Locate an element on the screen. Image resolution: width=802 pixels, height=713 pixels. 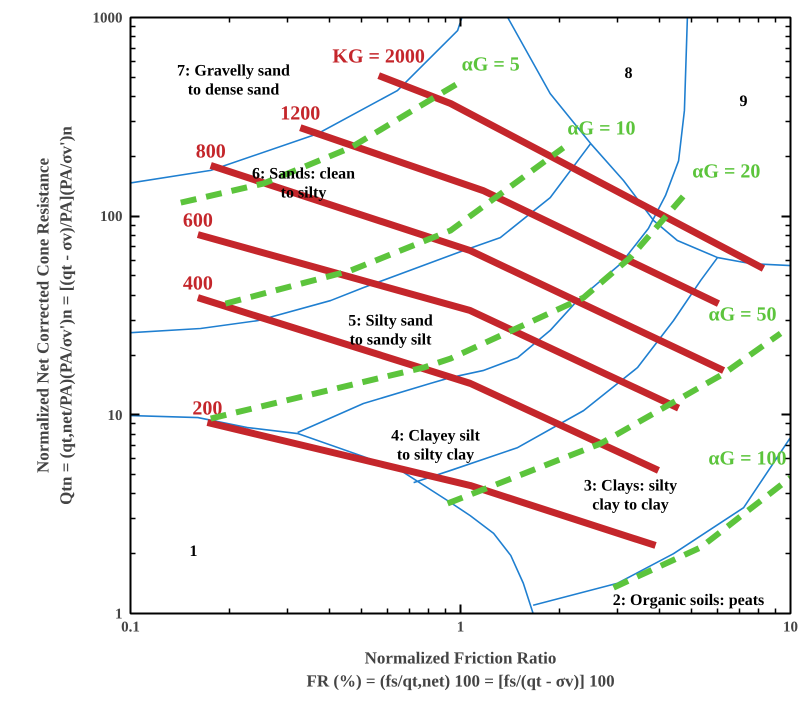
annotation: 9 is located at coordinates (744, 101).